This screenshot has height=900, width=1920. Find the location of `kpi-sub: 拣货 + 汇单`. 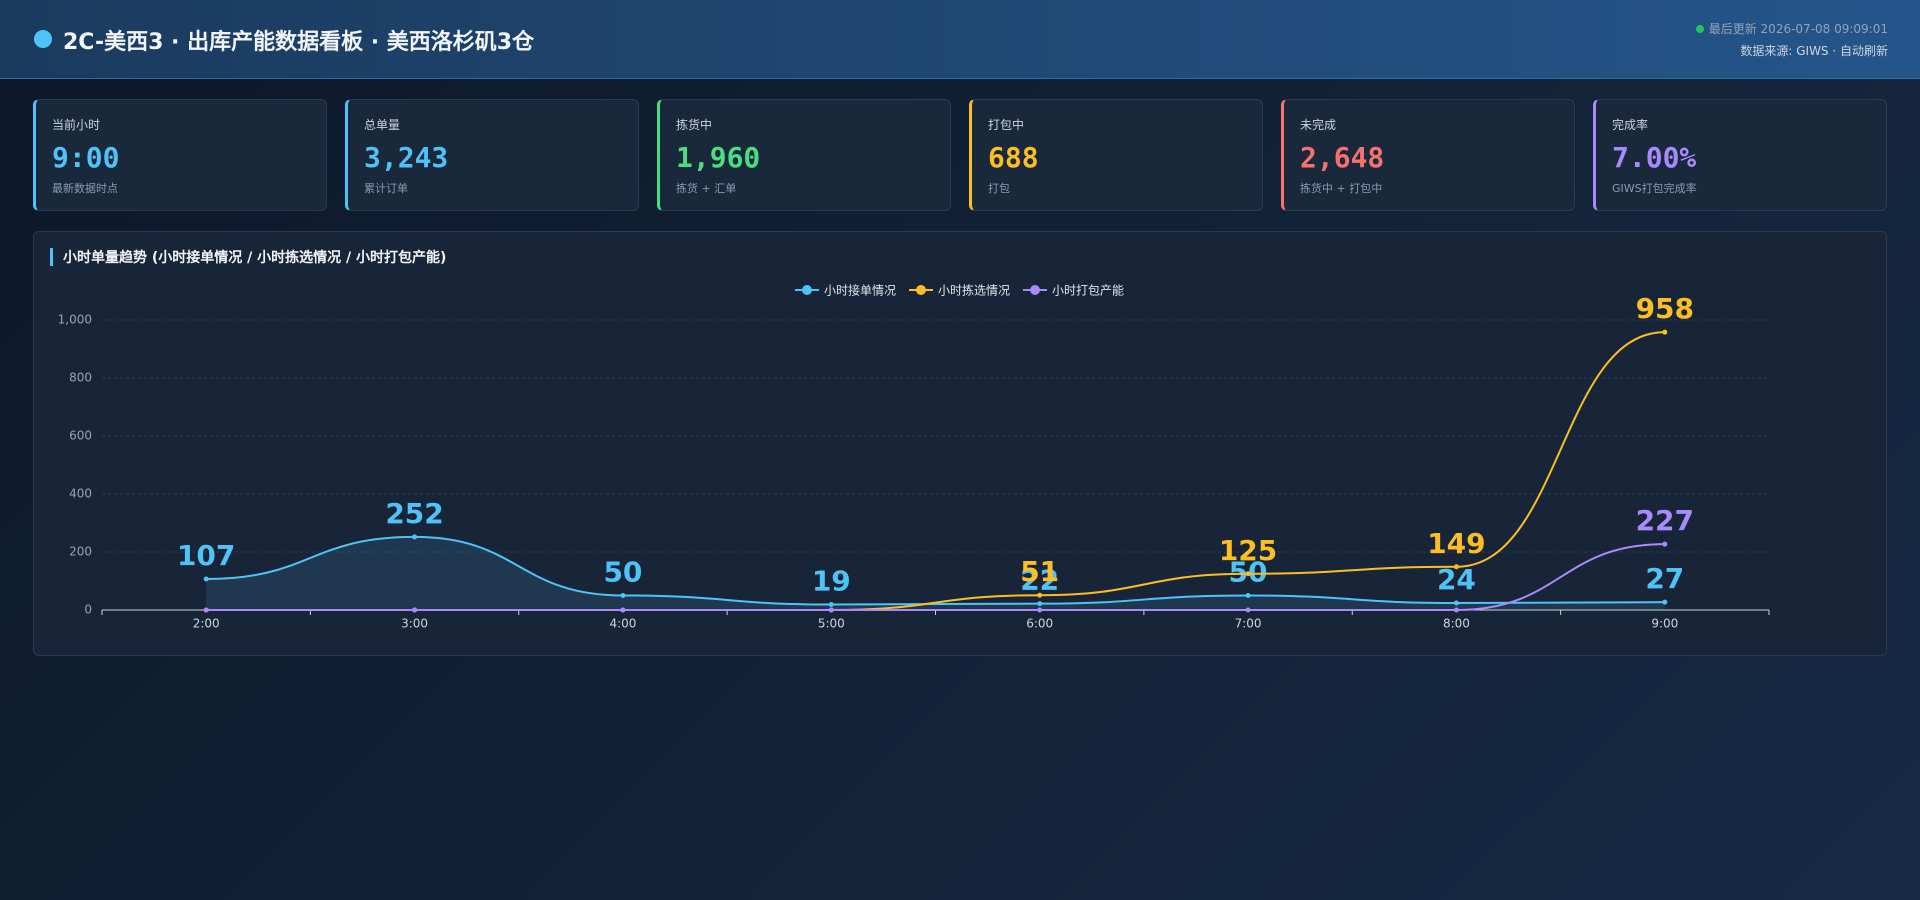

kpi-sub: 拣货 + 汇单 is located at coordinates (706, 188).